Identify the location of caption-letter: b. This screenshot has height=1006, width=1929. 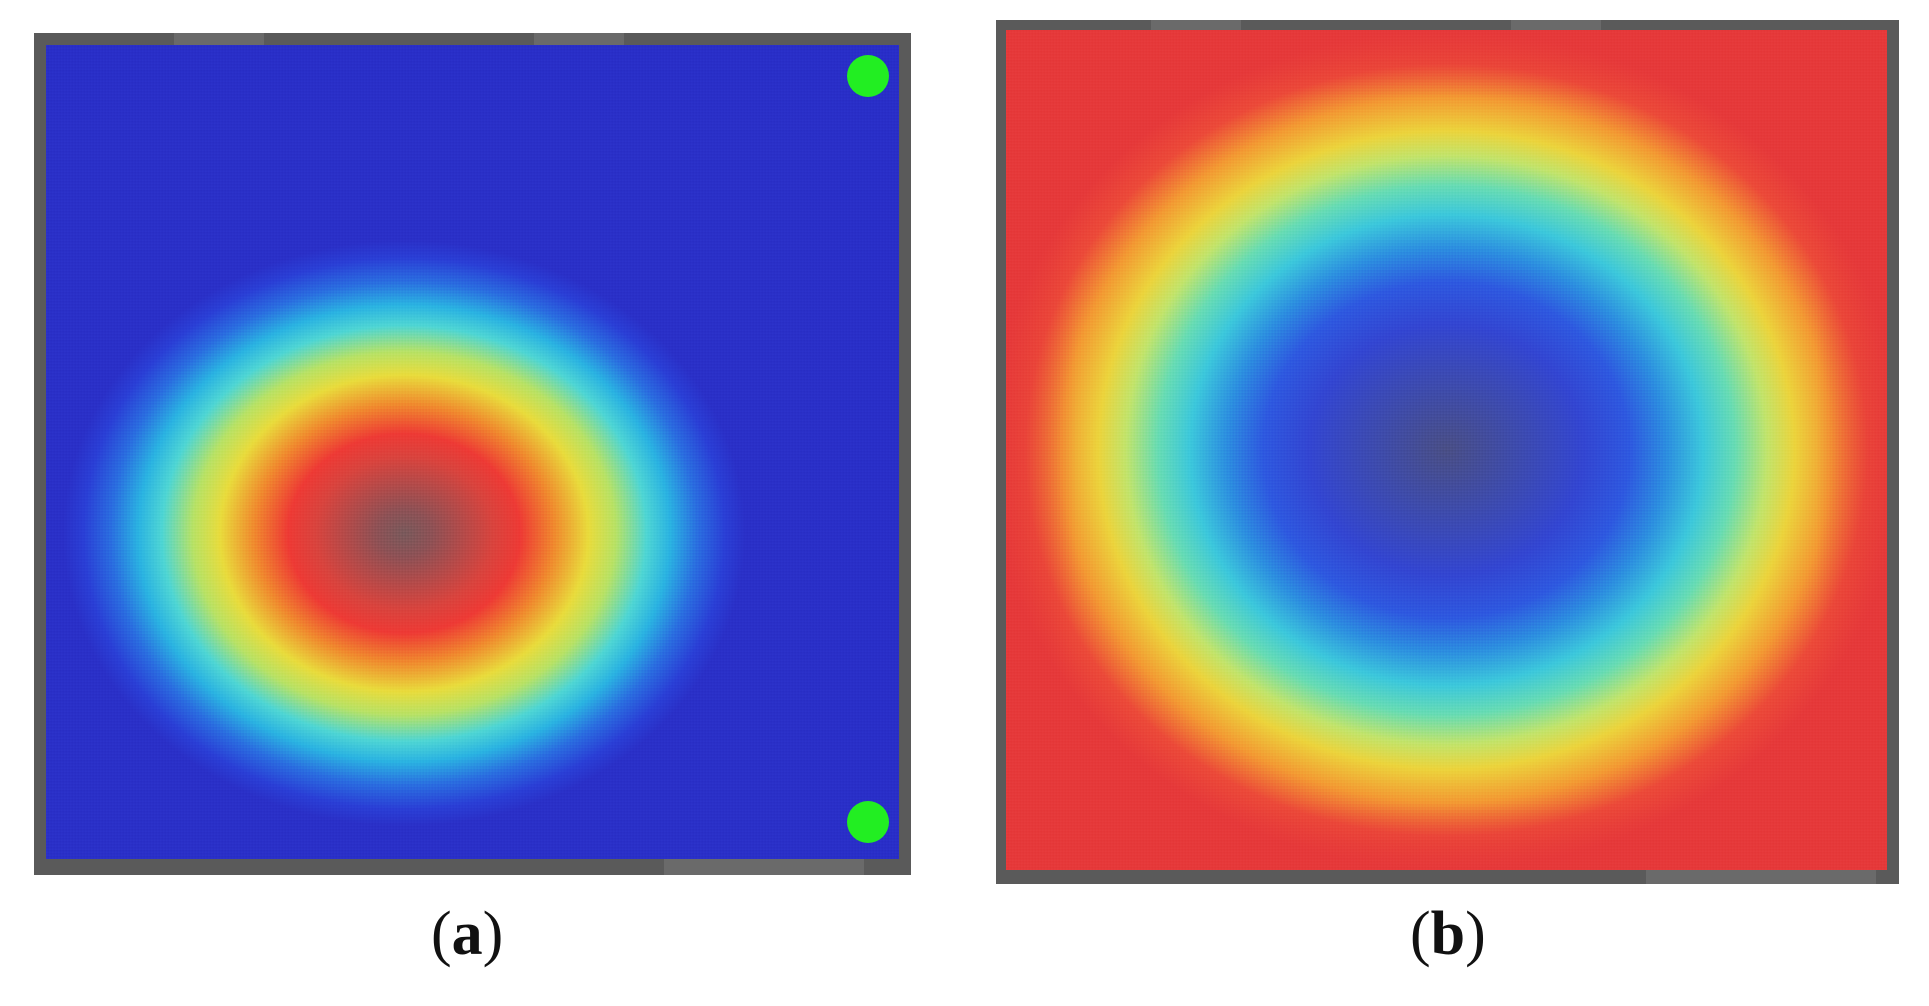
(1448, 934).